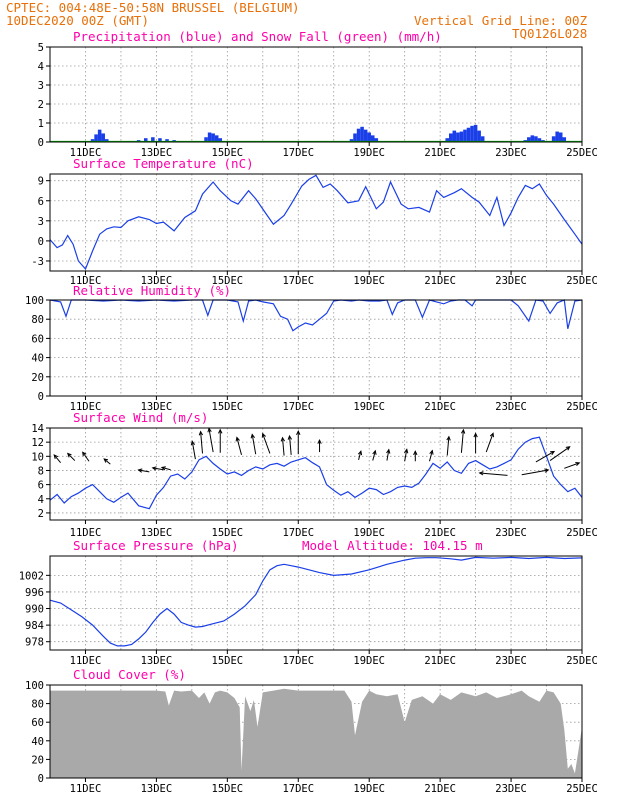 Image resolution: width=618 pixels, height=800 pixels. What do you see at coordinates (86, 281) in the screenshot?
I see `temperature-xtick-label: 11DEC` at bounding box center [86, 281].